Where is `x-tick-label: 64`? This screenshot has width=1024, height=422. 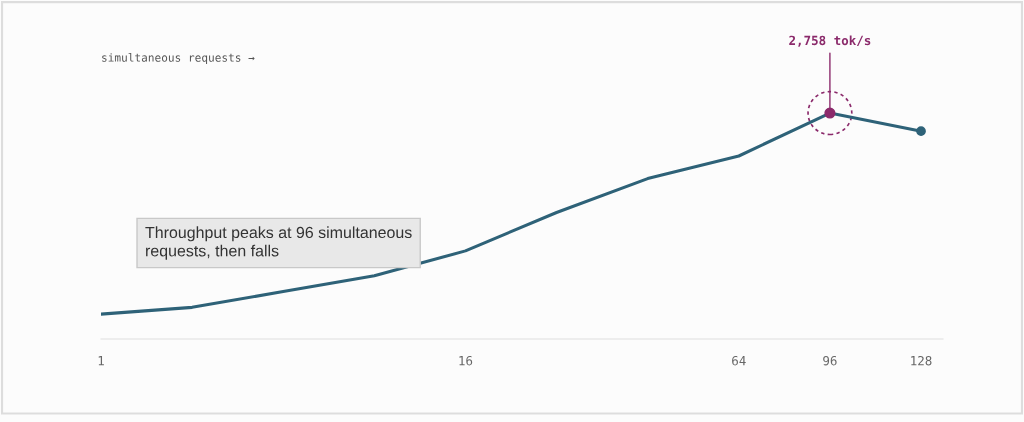 x-tick-label: 64 is located at coordinates (739, 360).